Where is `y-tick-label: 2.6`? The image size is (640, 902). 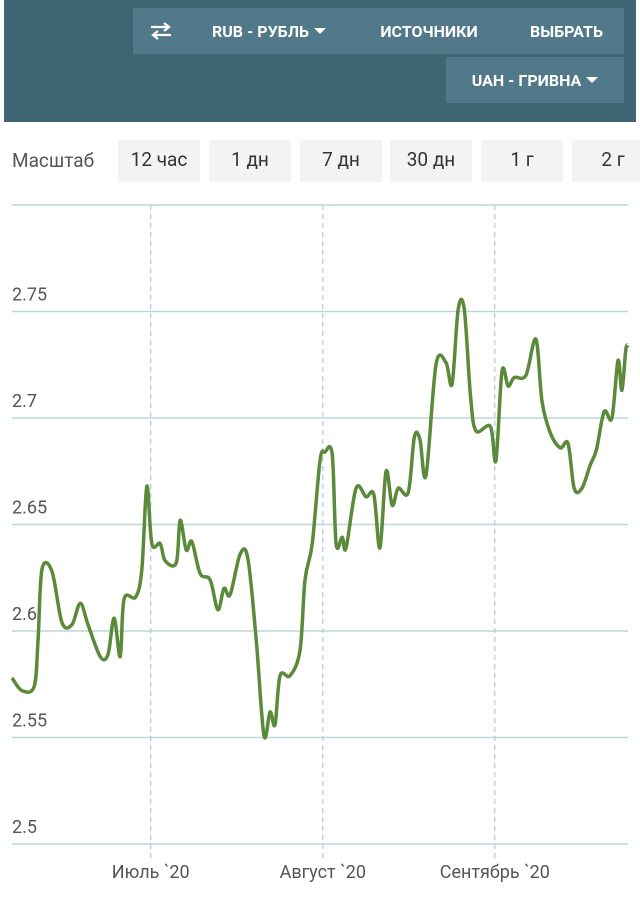
y-tick-label: 2.6 is located at coordinates (24, 614).